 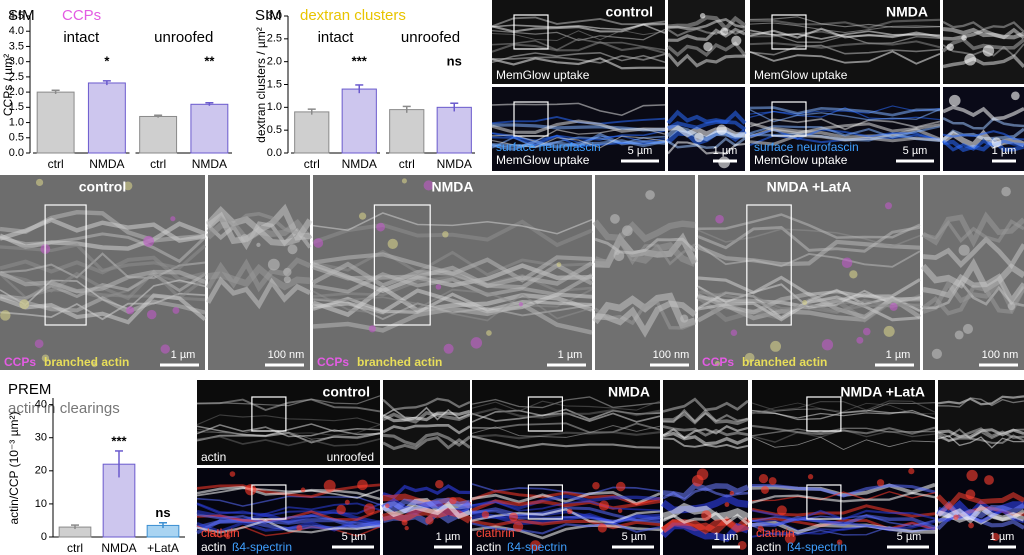 I want to click on significance: ***, so click(x=360, y=60).